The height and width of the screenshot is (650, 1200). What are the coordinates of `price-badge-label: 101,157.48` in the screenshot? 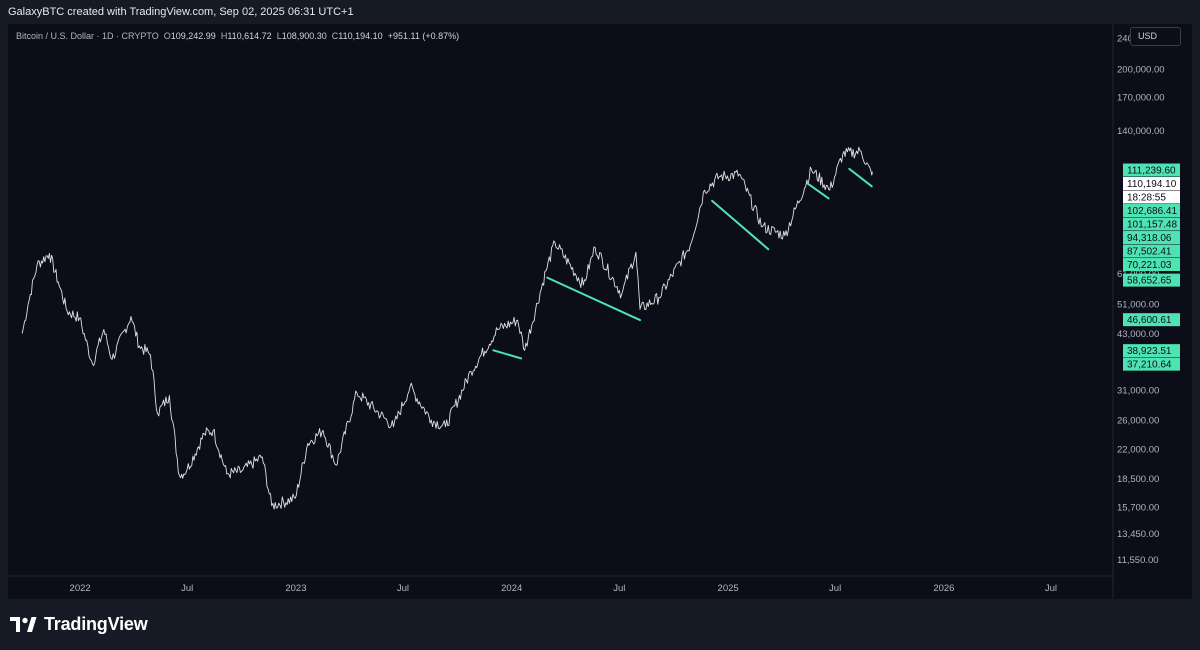 It's located at (1152, 225).